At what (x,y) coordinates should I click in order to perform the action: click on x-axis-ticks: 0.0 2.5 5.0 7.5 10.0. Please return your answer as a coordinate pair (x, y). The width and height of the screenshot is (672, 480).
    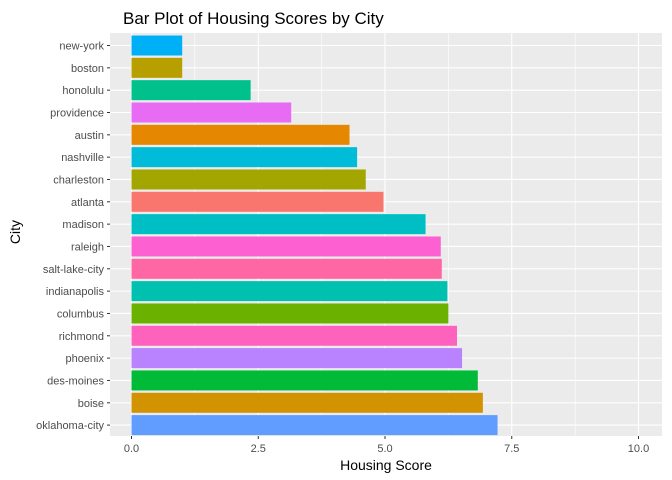
    Looking at the image, I should click on (386, 445).